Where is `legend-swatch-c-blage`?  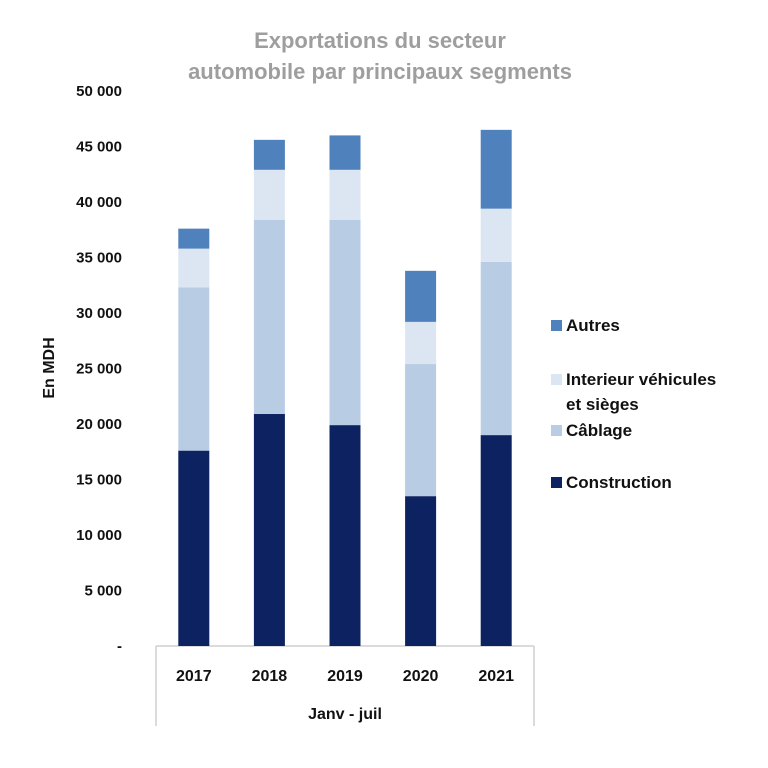
legend-swatch-c-blage is located at coordinates (556, 430).